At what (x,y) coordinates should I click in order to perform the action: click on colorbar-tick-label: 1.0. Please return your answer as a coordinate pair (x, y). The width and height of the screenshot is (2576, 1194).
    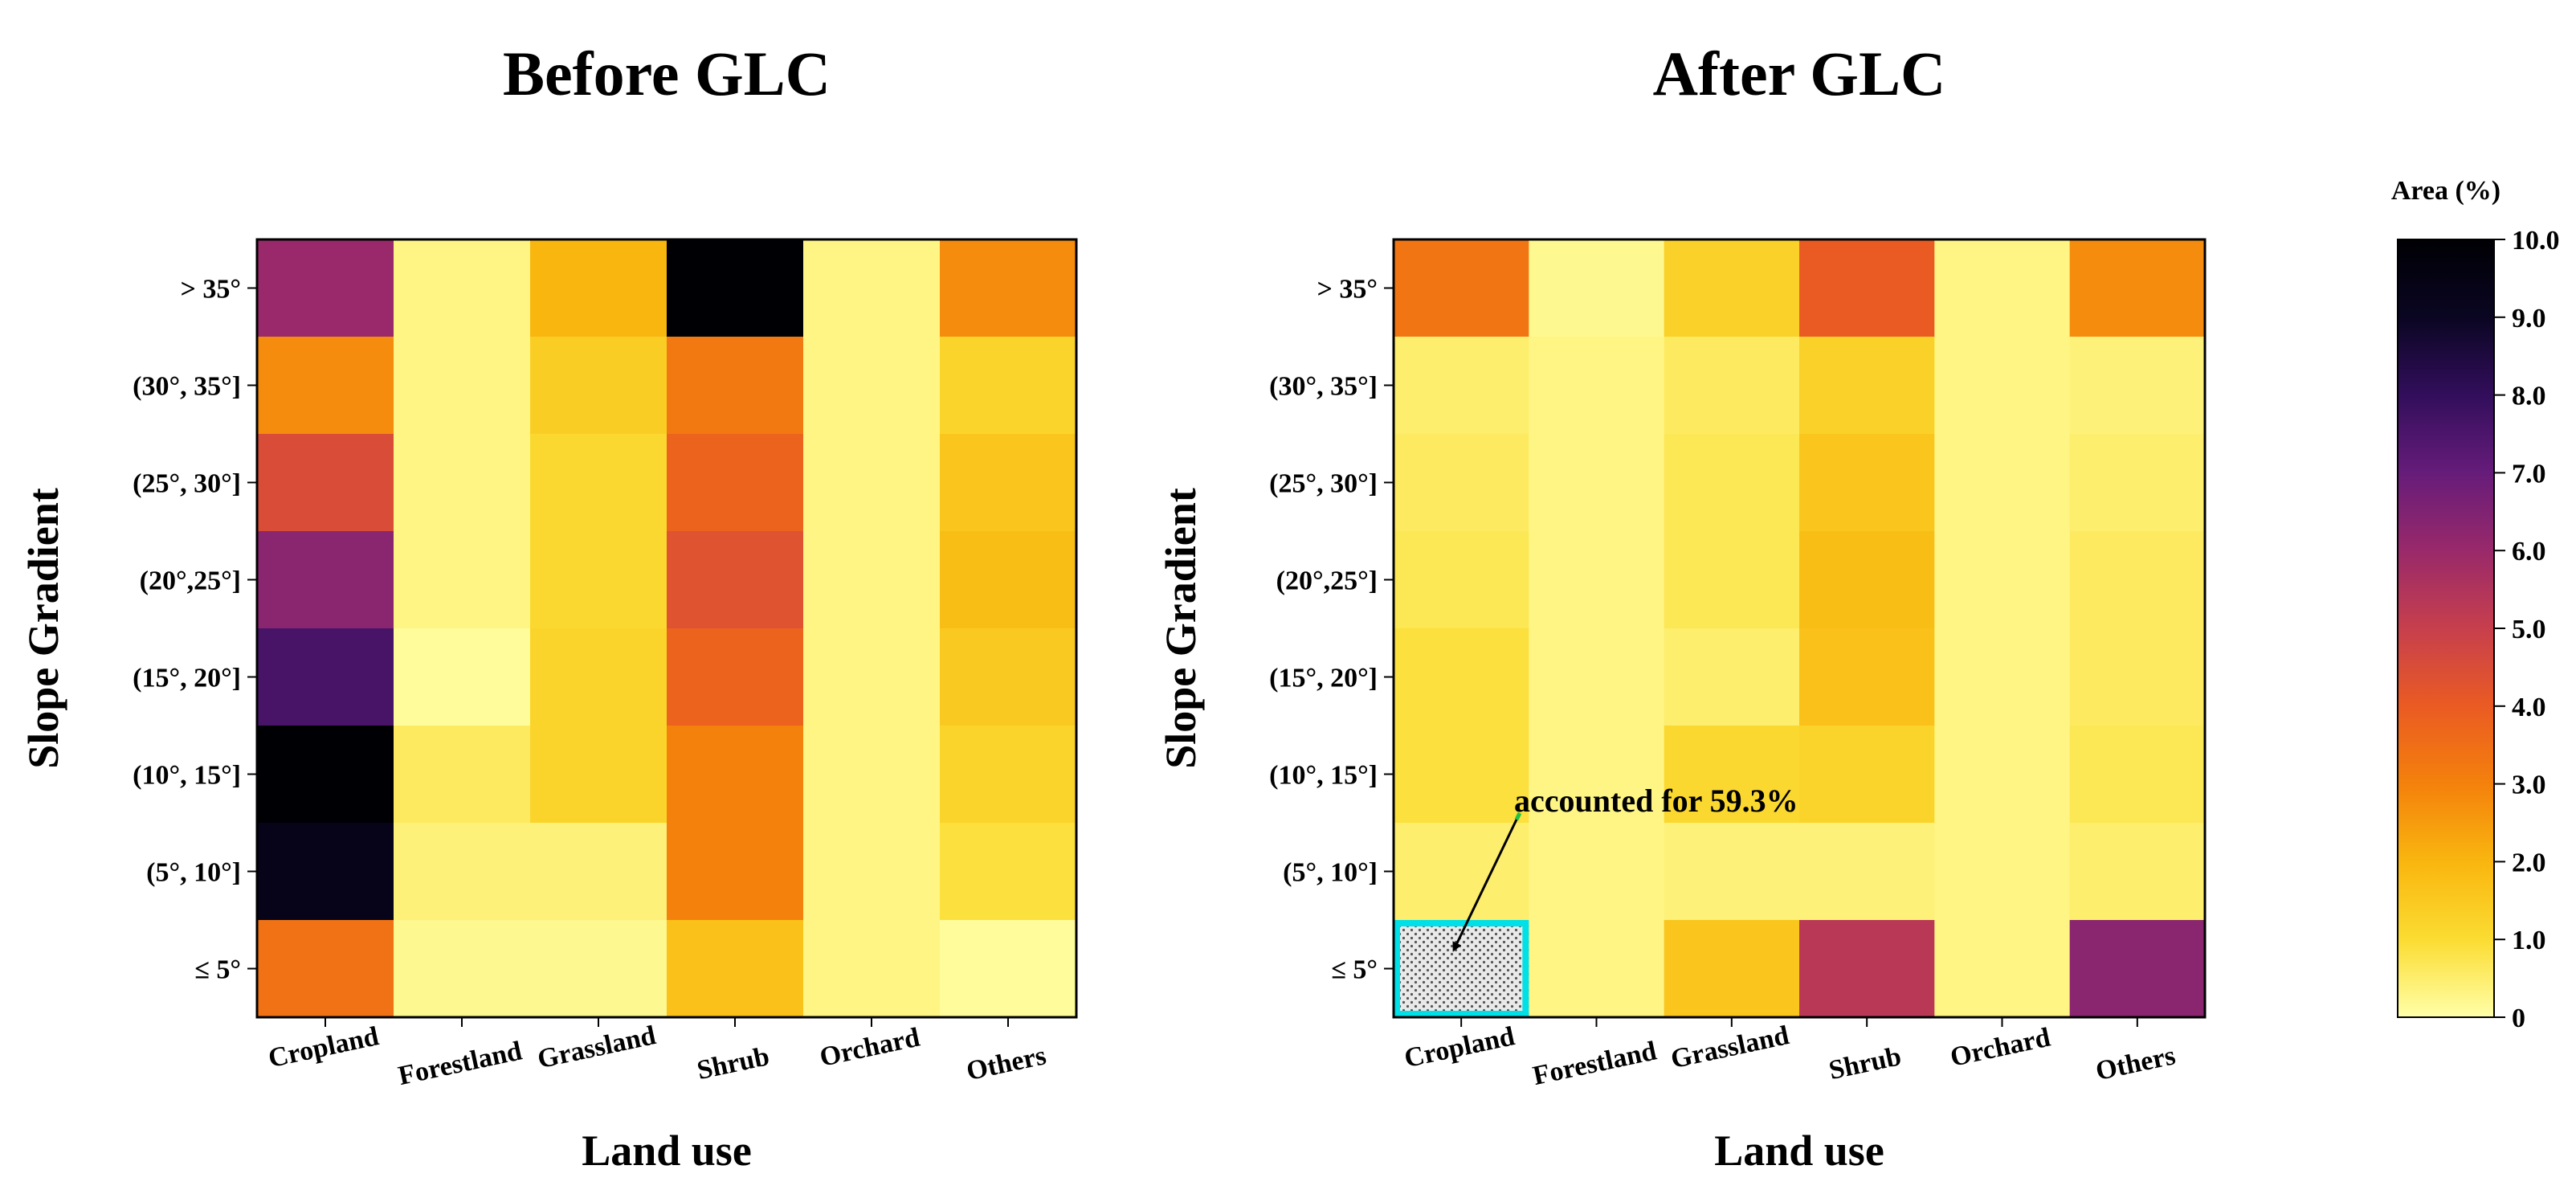
    Looking at the image, I should click on (2529, 941).